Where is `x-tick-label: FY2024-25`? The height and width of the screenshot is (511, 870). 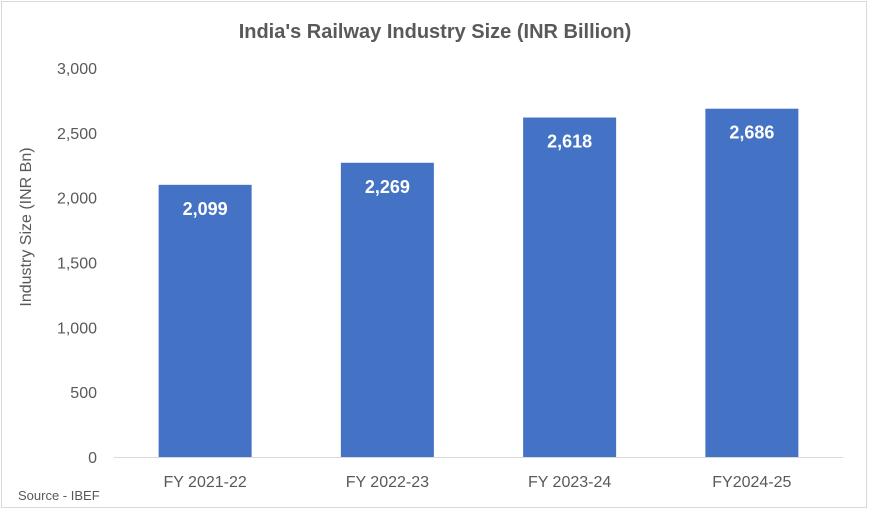 x-tick-label: FY2024-25 is located at coordinates (751, 482).